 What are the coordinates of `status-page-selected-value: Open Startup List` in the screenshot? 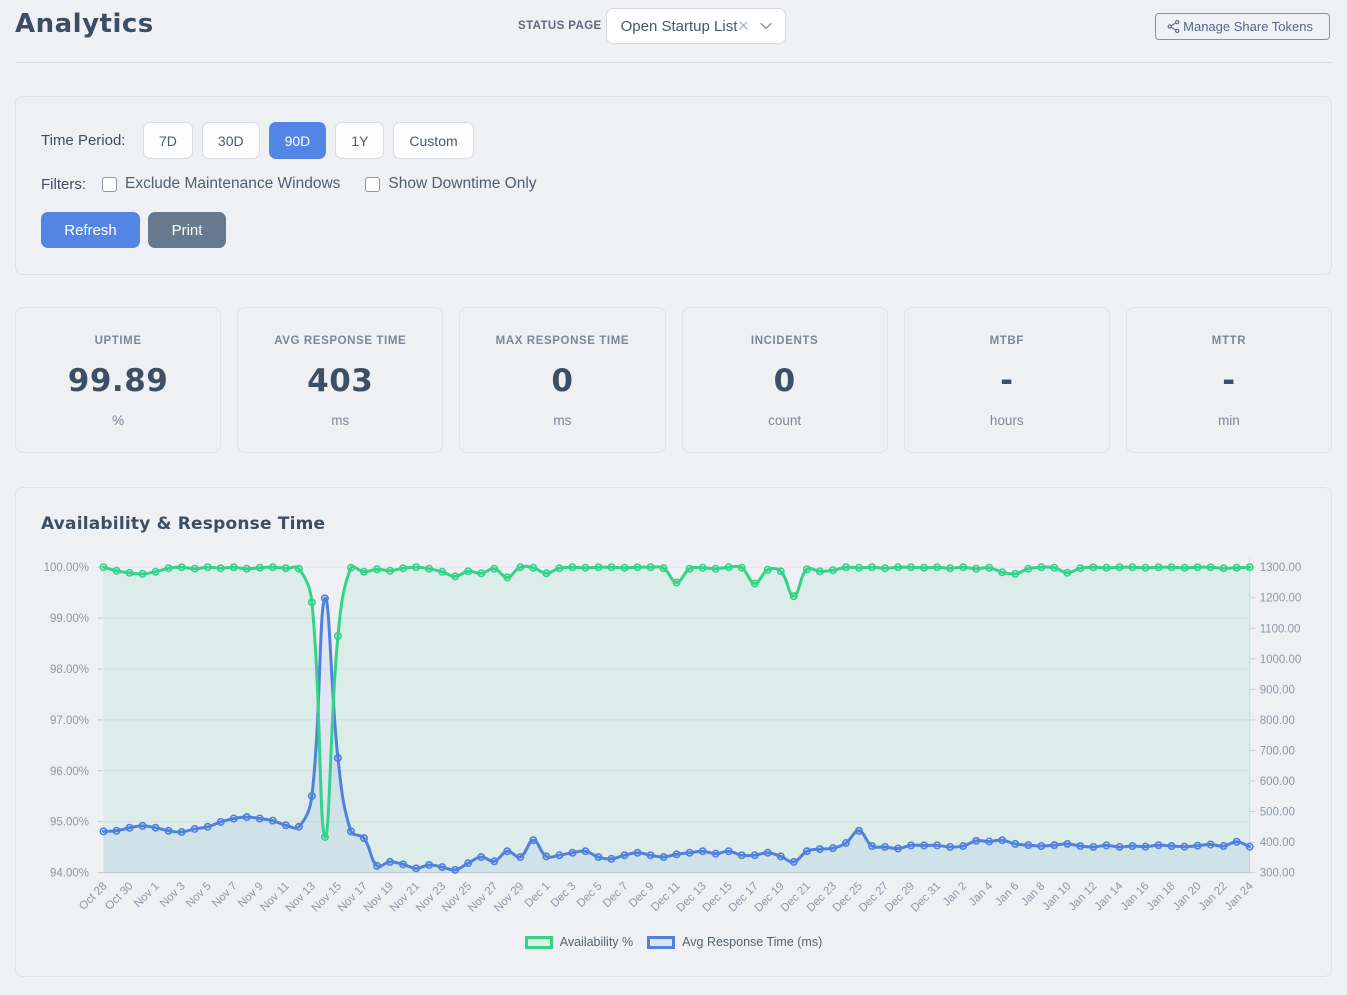 It's located at (679, 26).